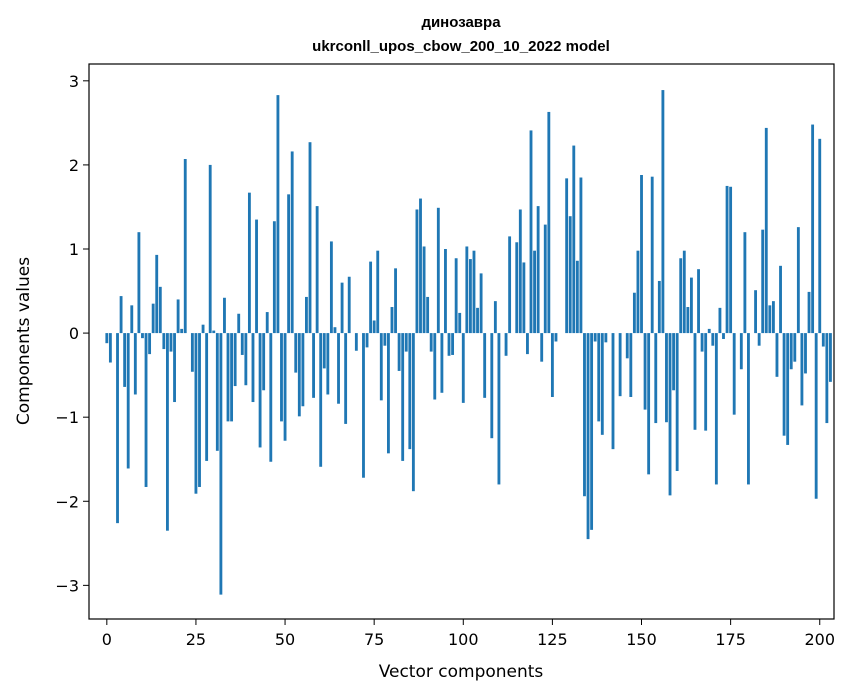 This screenshot has width=847, height=696. Describe the element at coordinates (74, 249) in the screenshot. I see `y-tick-label-1: 1` at that location.